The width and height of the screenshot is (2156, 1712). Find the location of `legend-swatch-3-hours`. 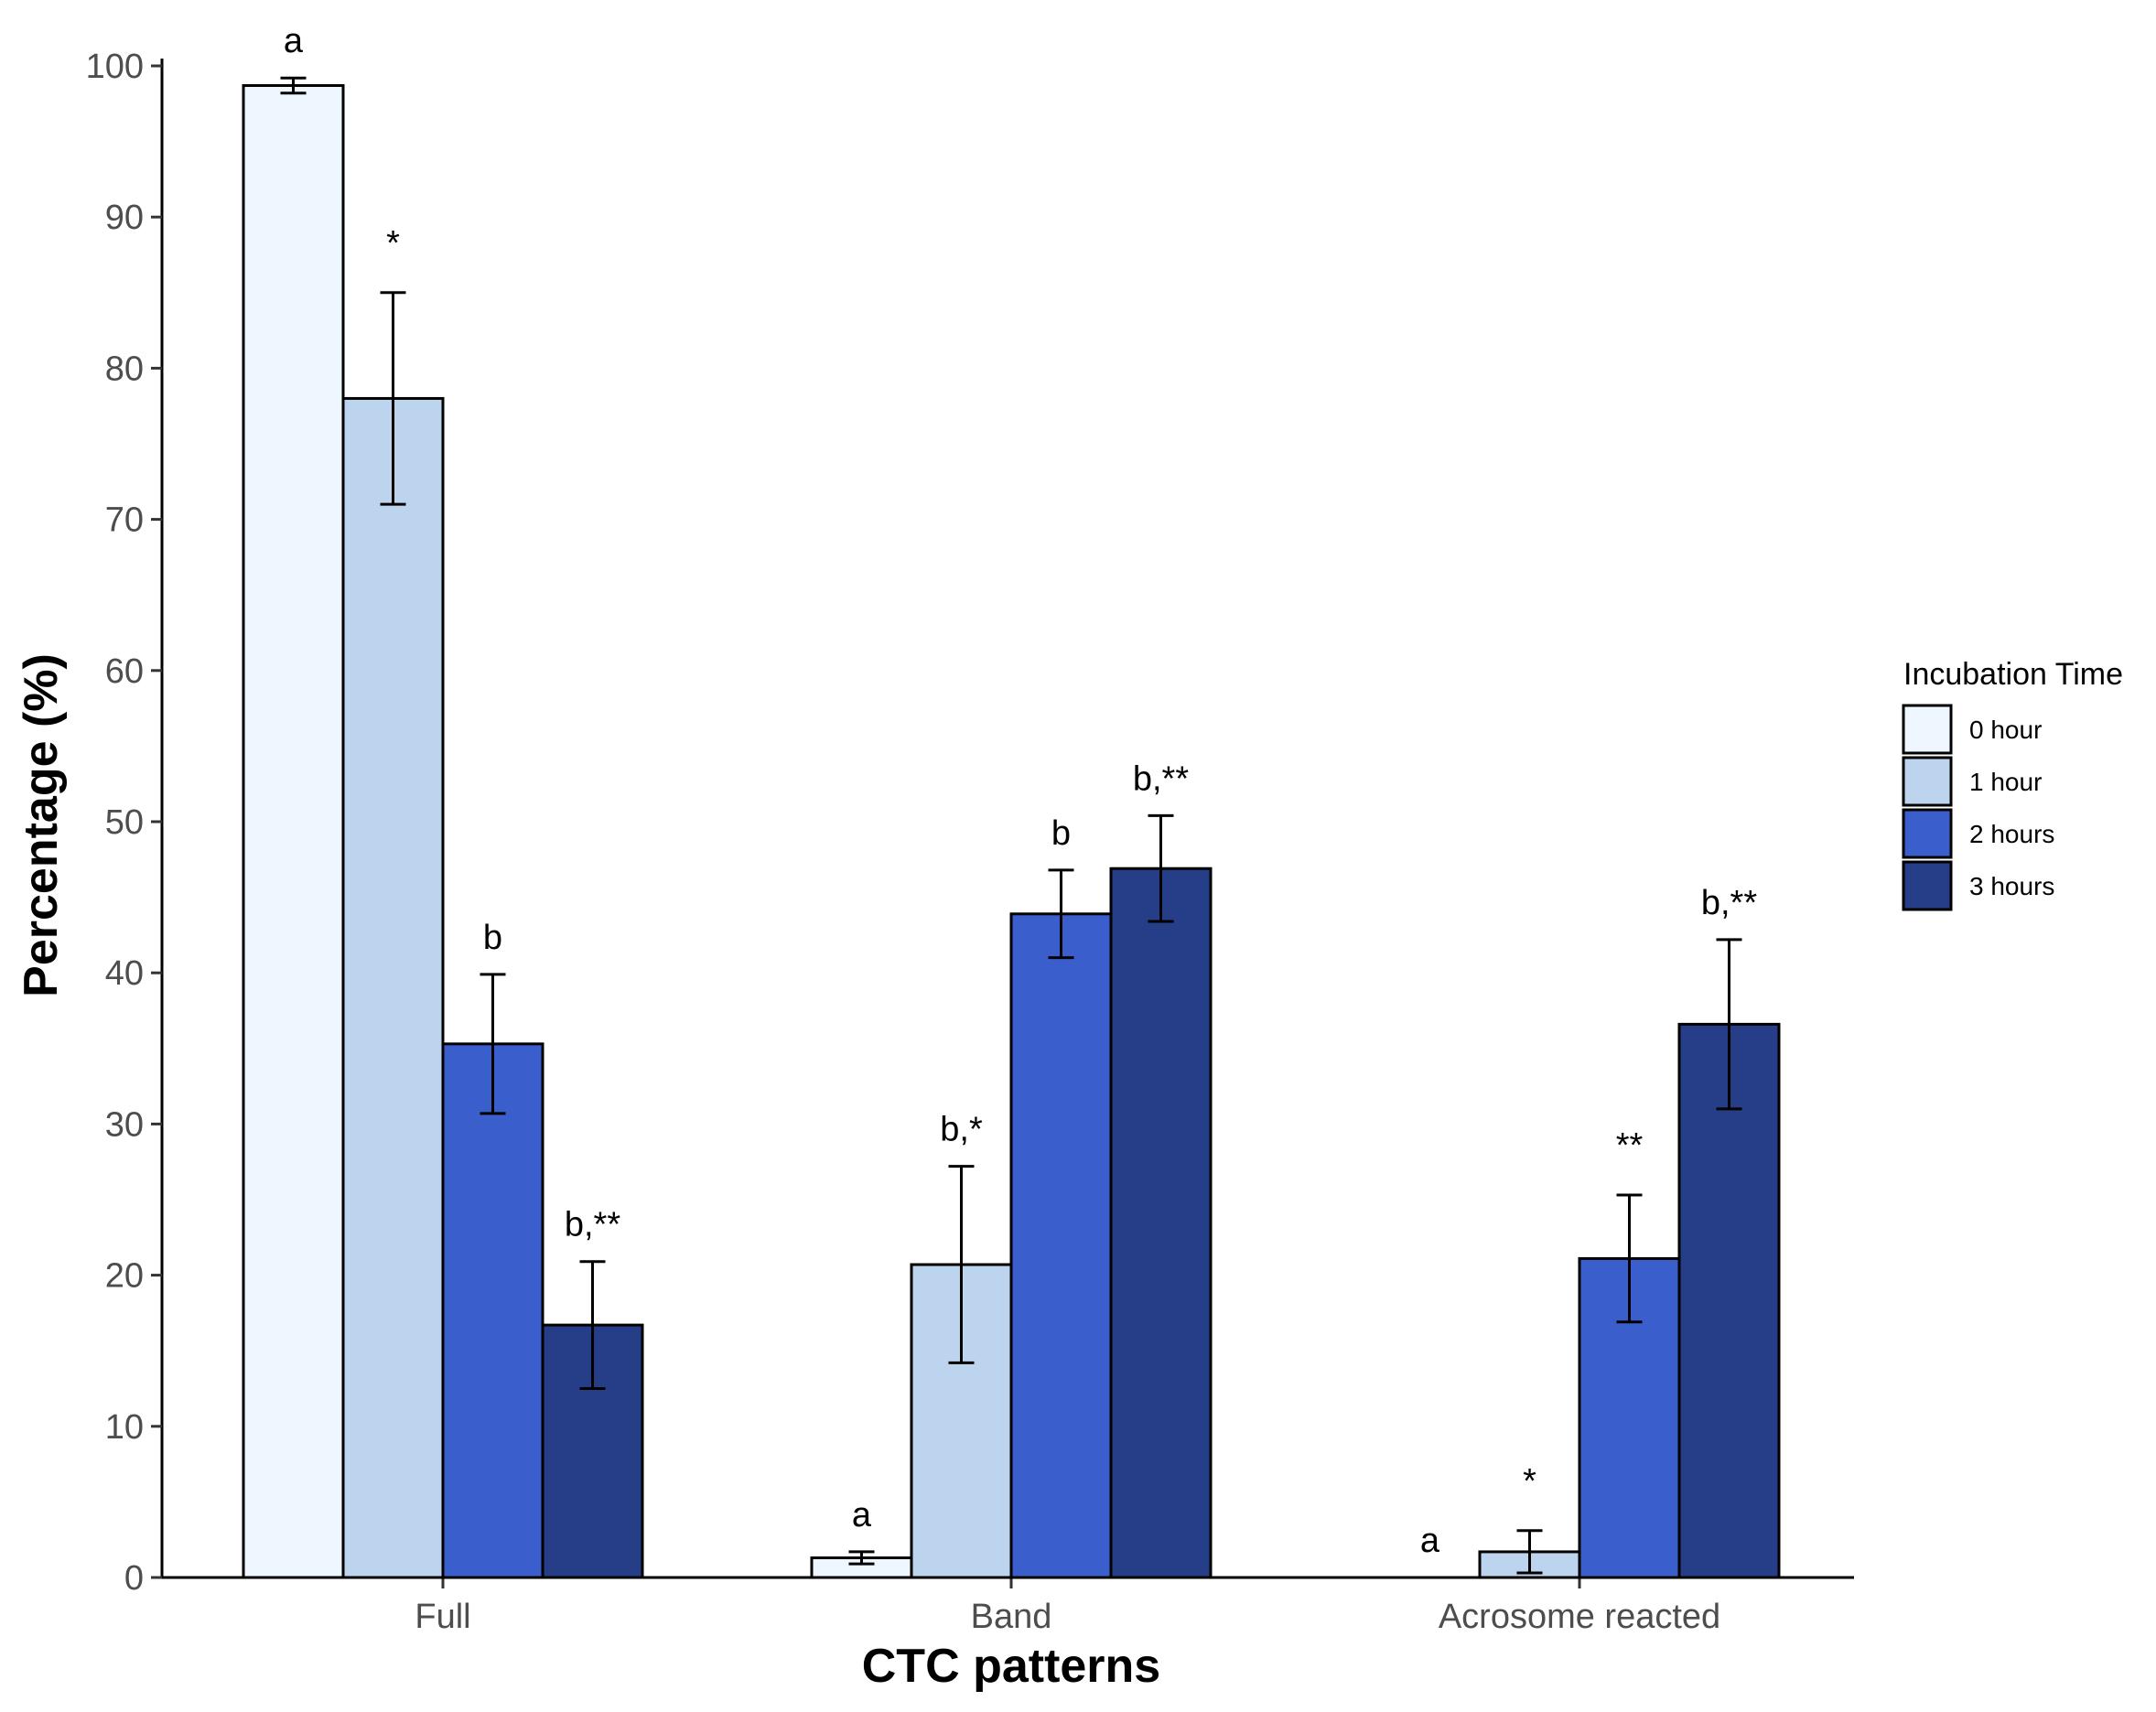

legend-swatch-3-hours is located at coordinates (1927, 885).